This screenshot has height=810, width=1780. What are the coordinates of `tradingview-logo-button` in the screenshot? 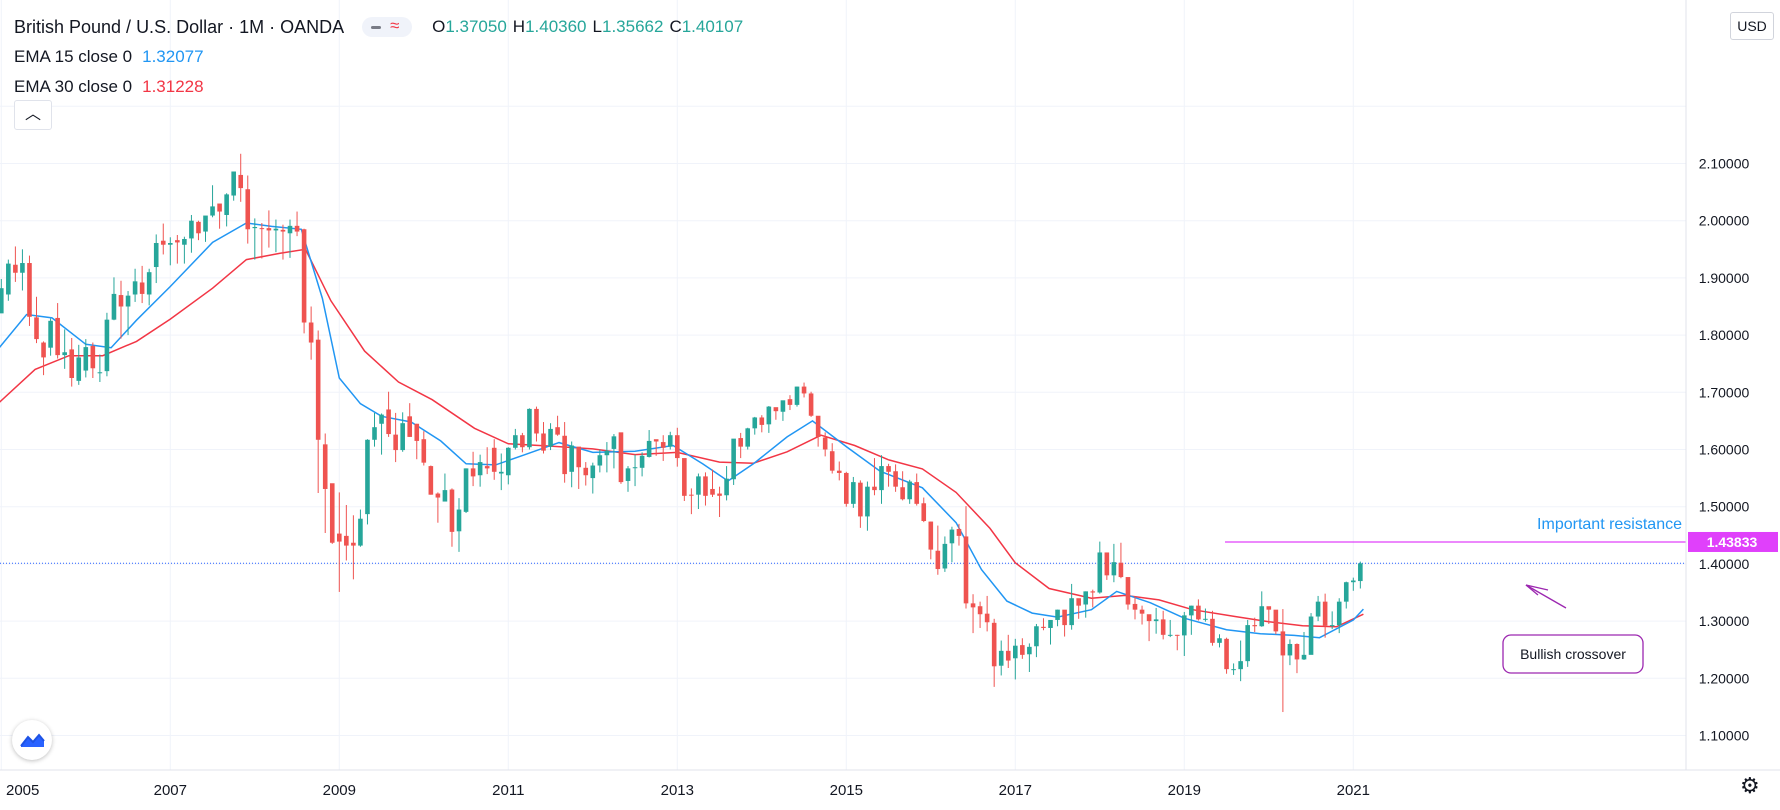 It's located at (32, 740).